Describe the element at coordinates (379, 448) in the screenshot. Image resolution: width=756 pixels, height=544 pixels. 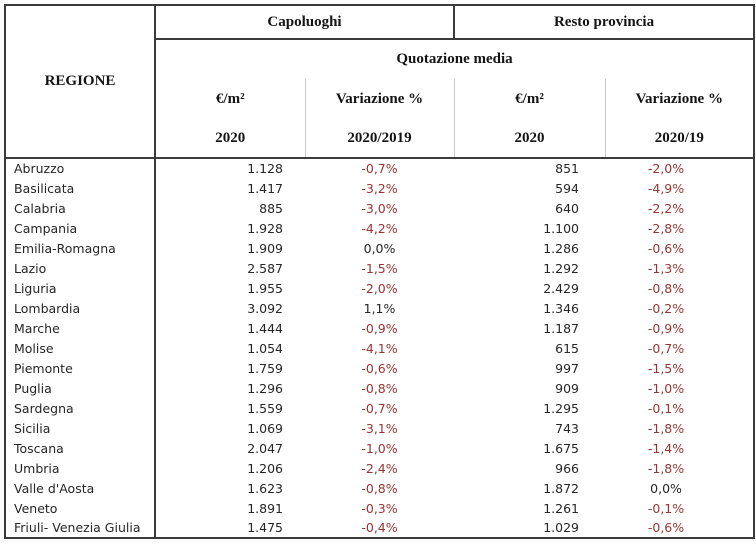
I see `table-row: Toscana 2.047 -1,0% 1.675 -1,4%` at that location.